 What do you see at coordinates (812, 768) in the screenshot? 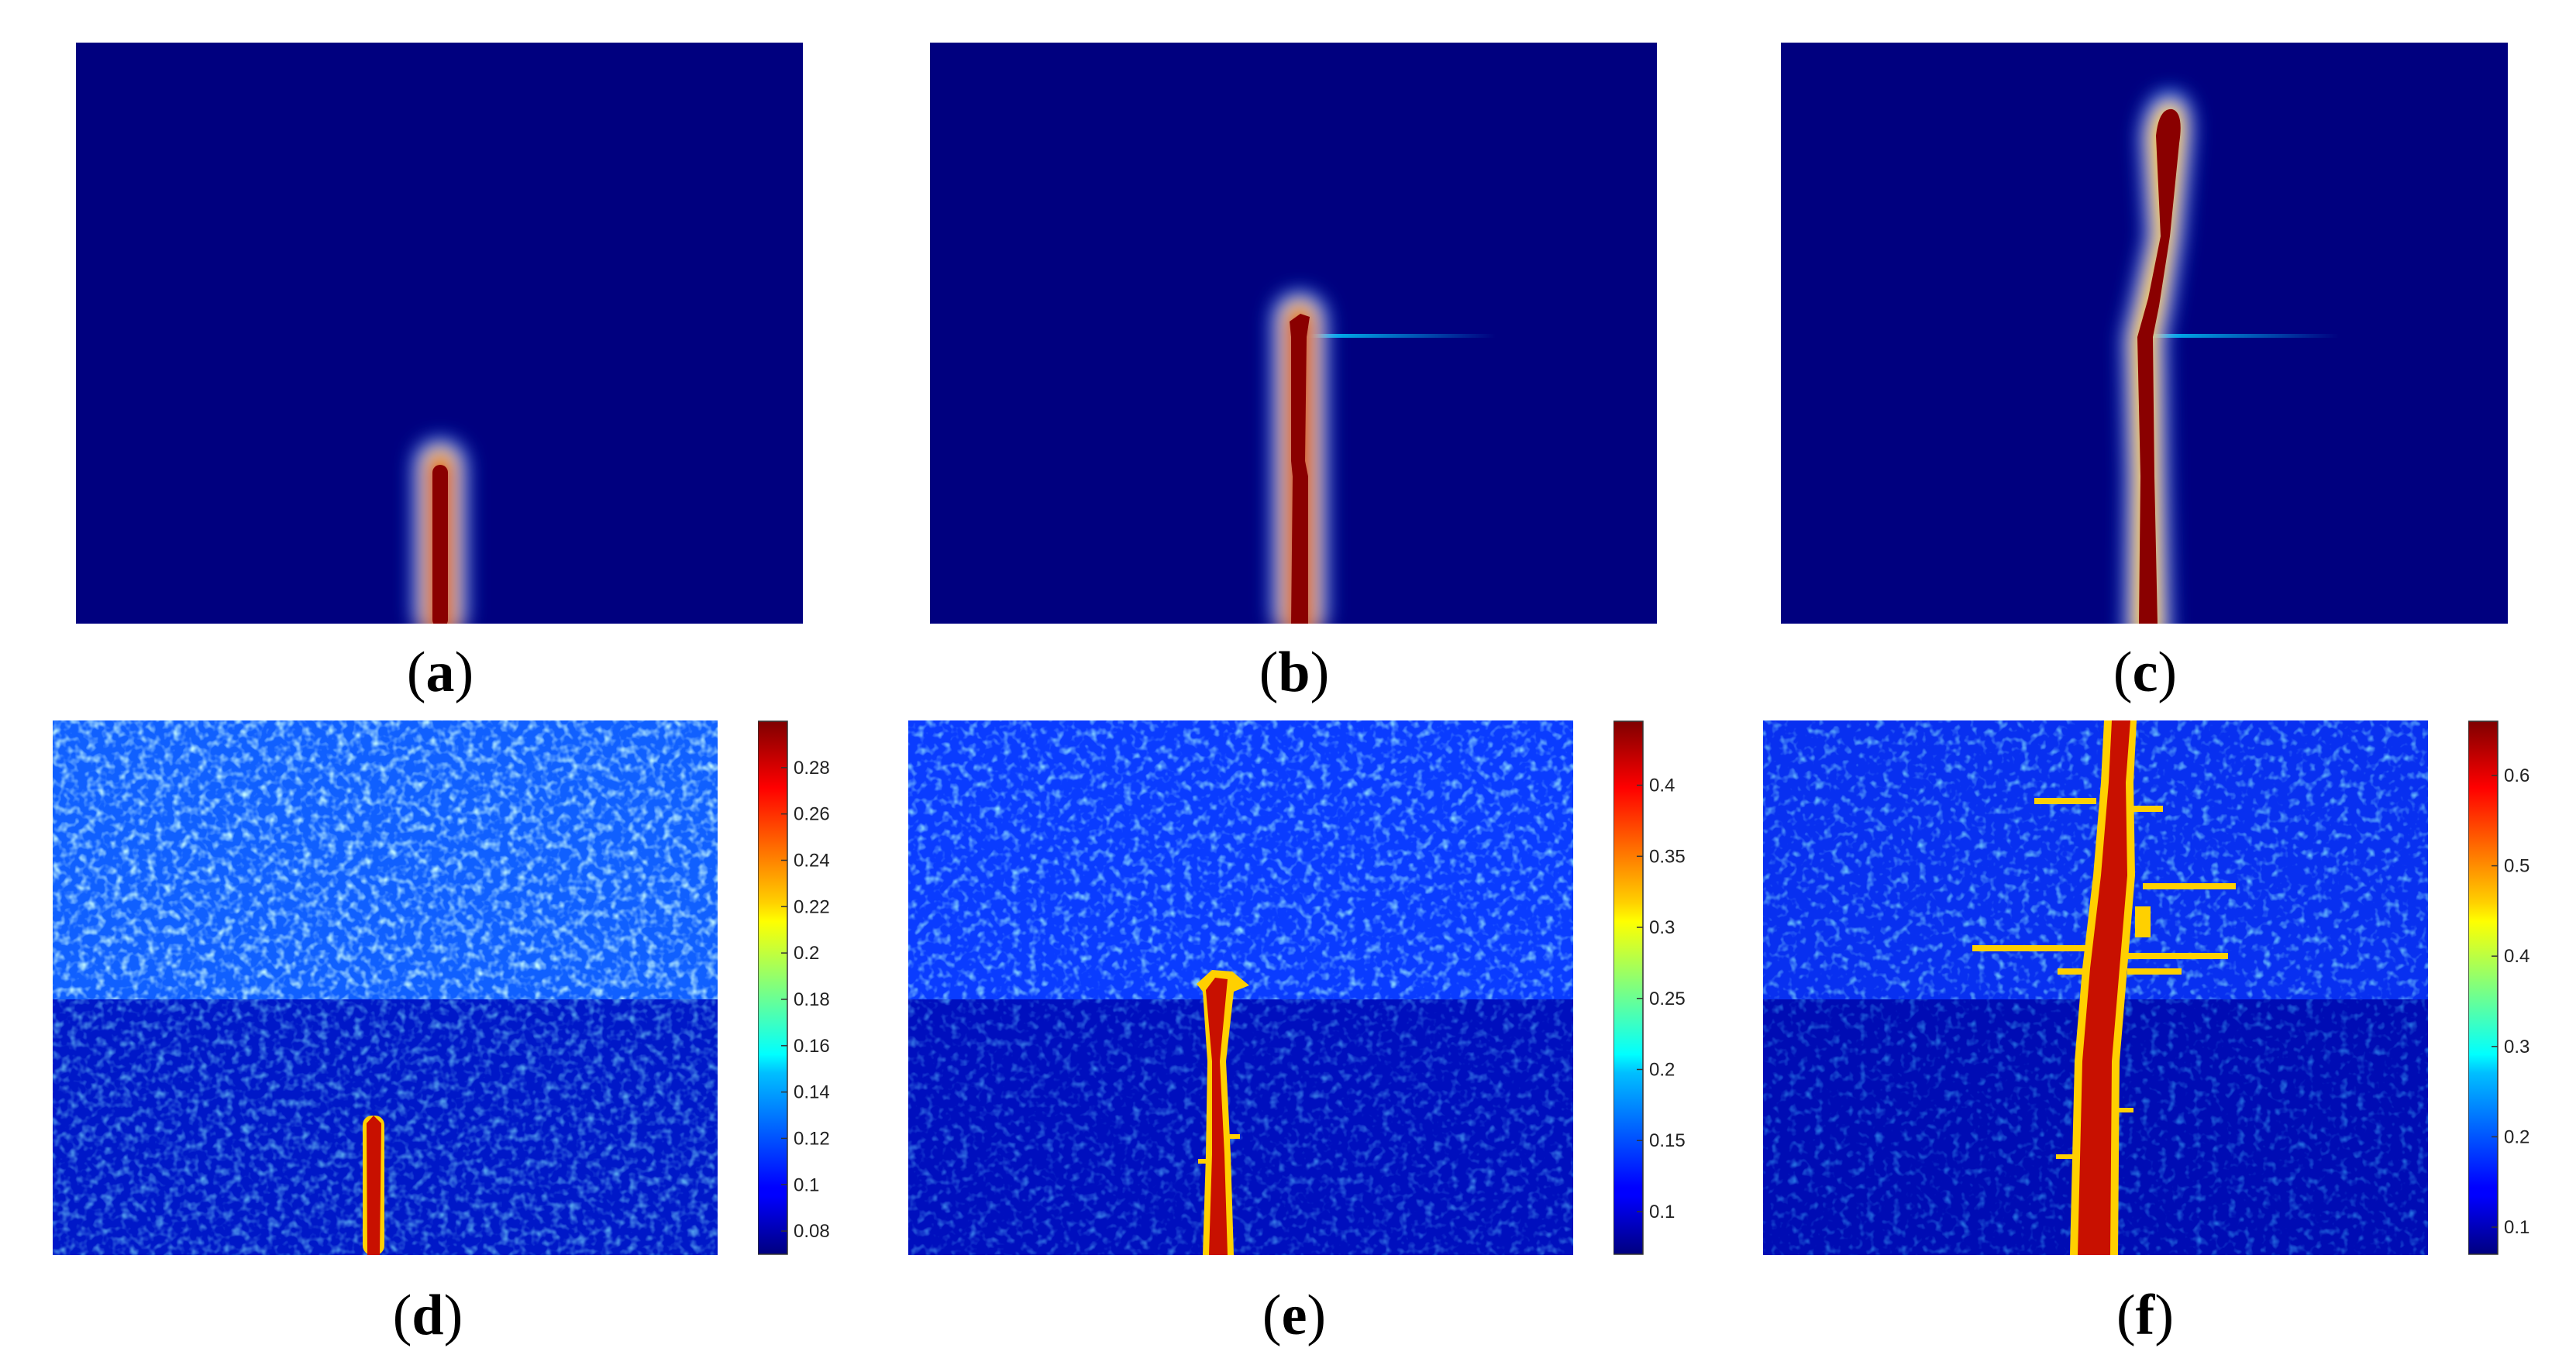
I see `colorbar-tick-label: 0.28` at bounding box center [812, 768].